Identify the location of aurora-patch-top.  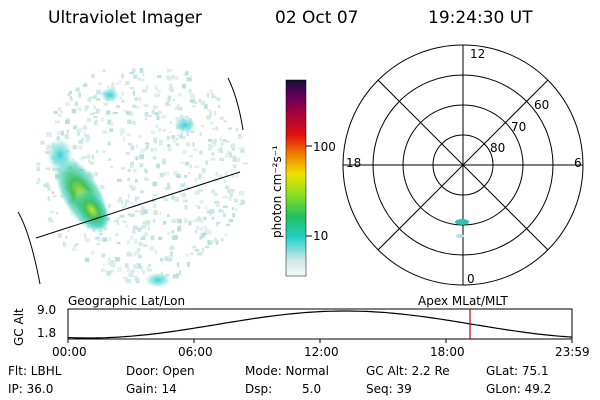
(110, 95).